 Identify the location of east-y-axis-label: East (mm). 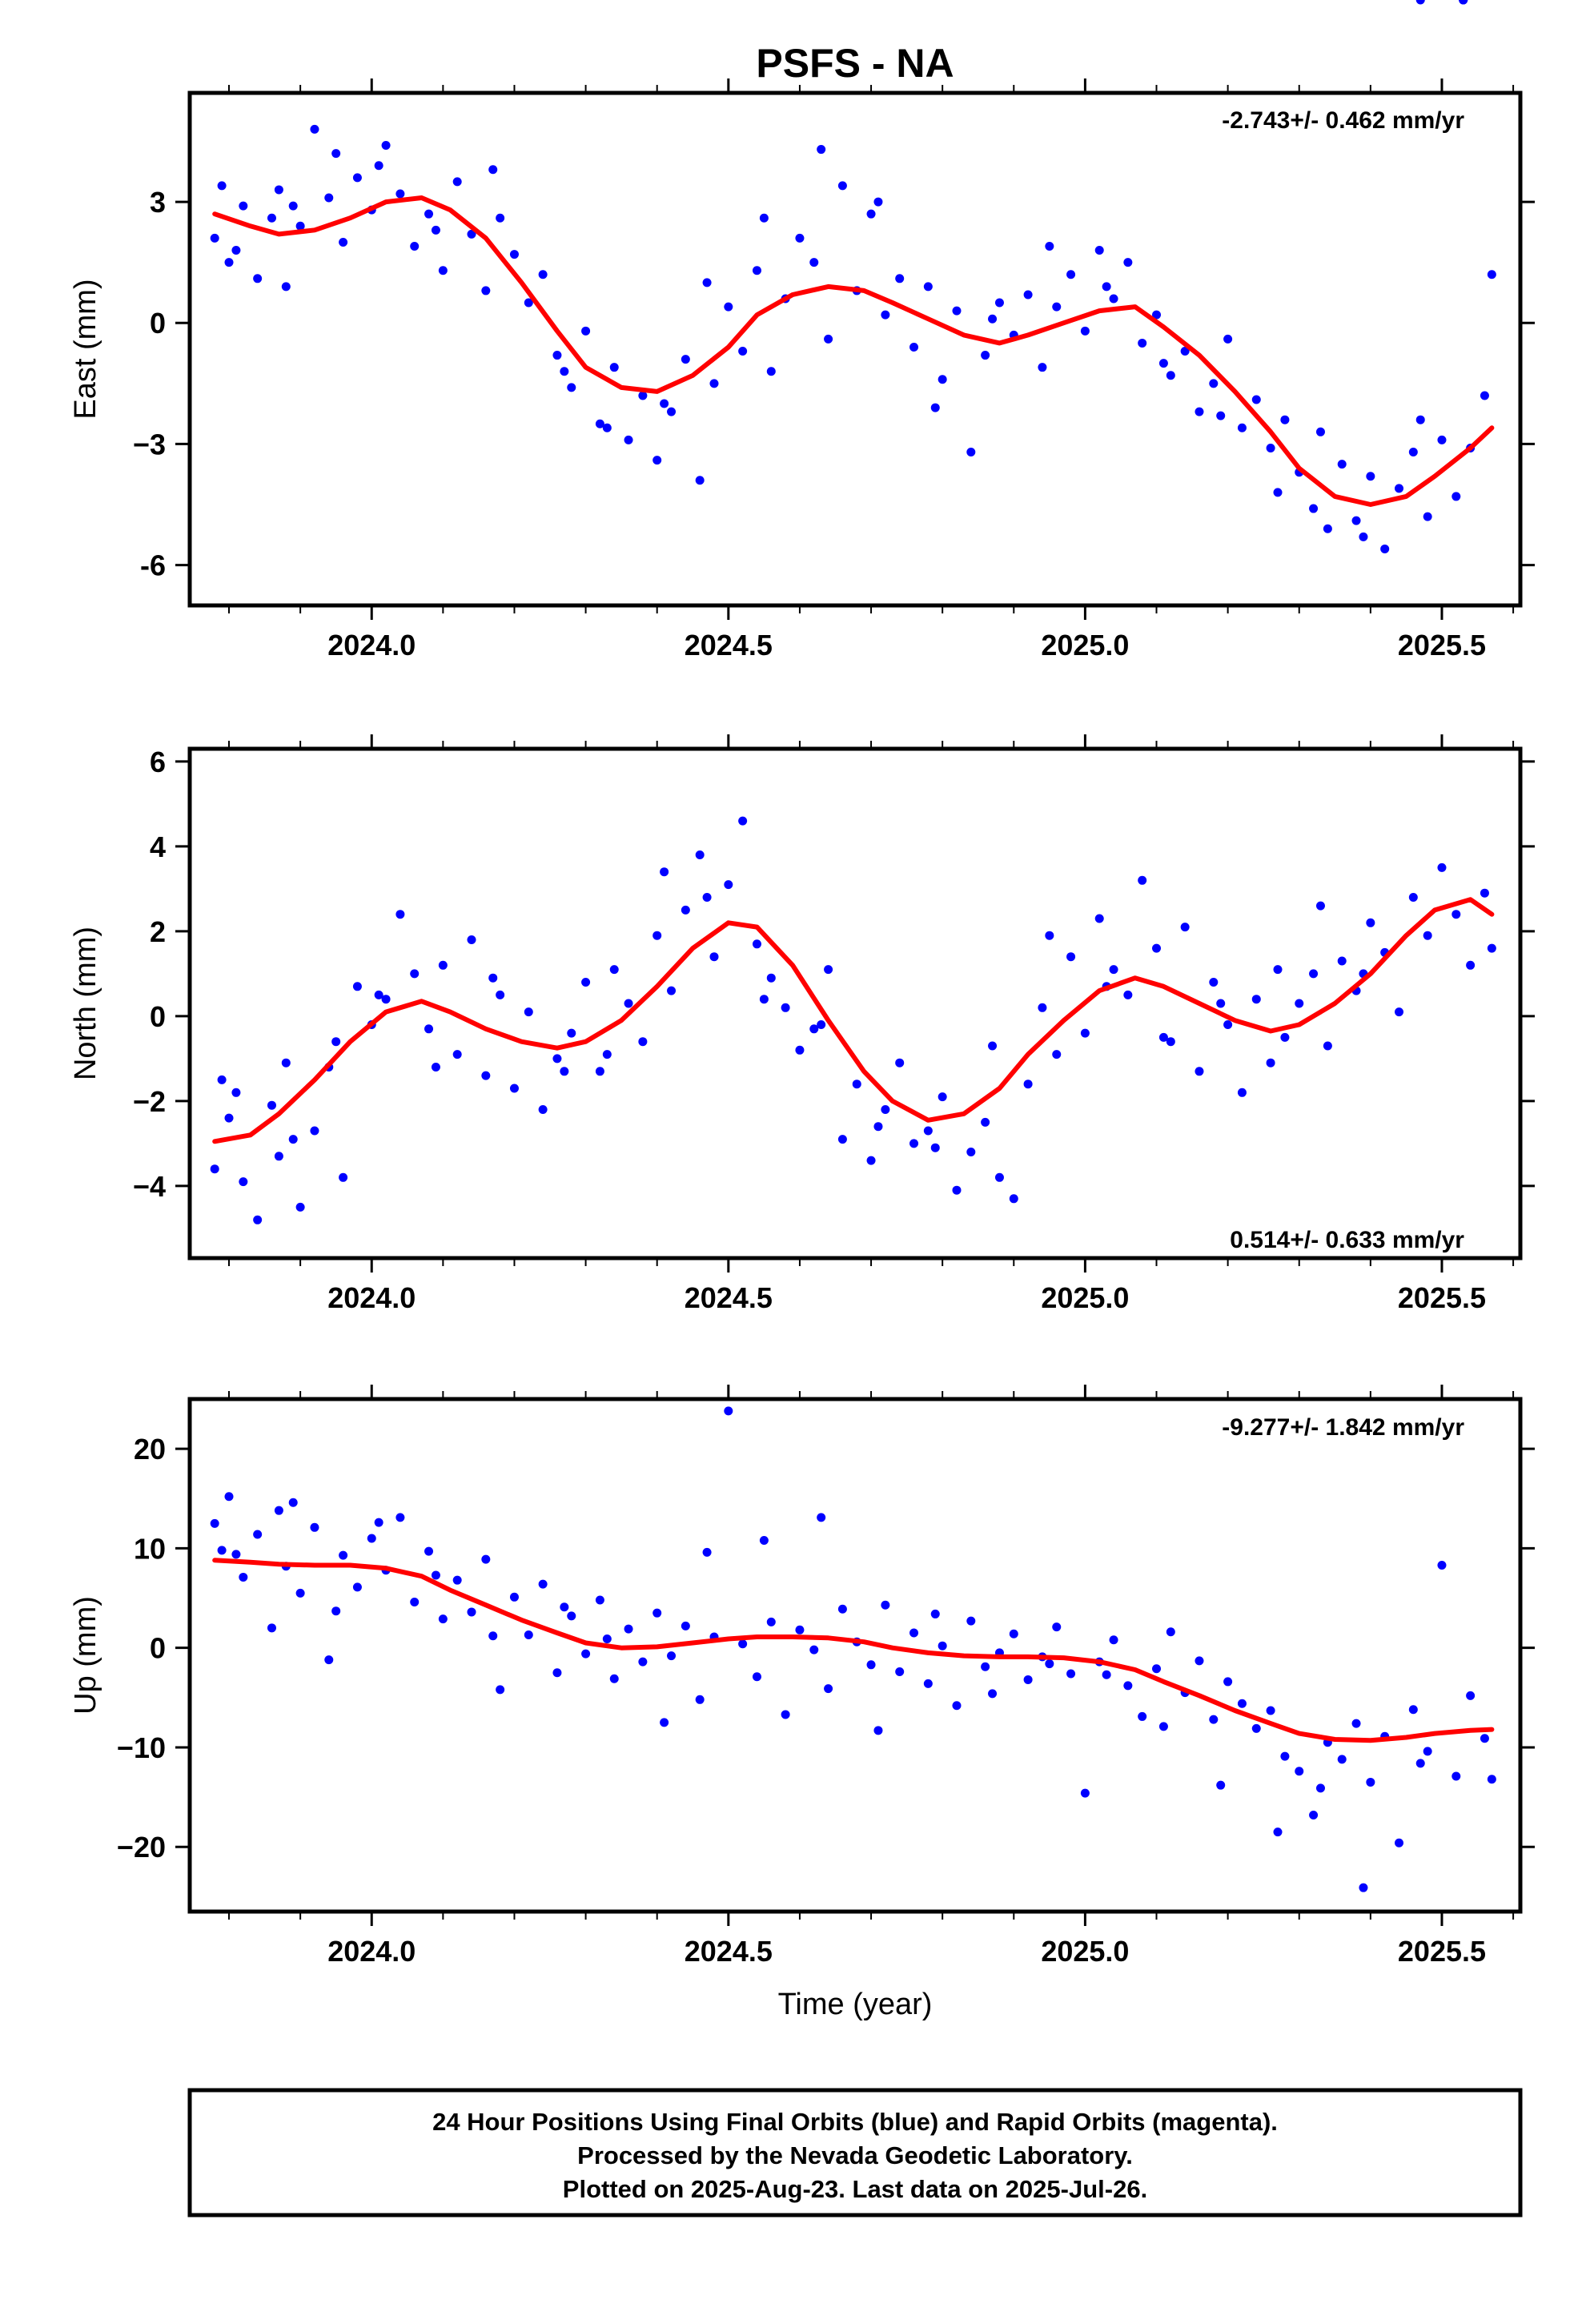
(86, 349).